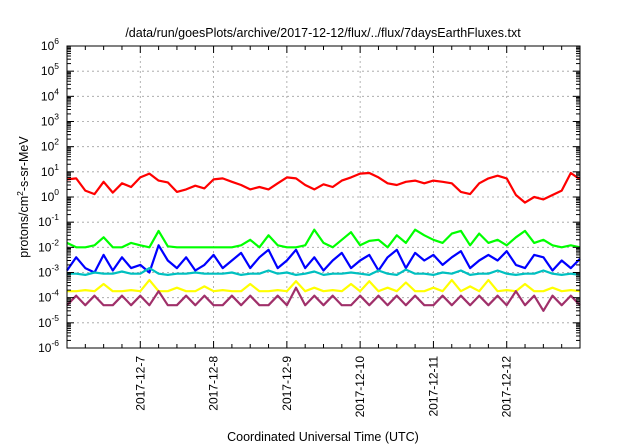 The height and width of the screenshot is (448, 640). I want to click on y-axis-label-post: -s-sr-MeV, so click(24, 164).